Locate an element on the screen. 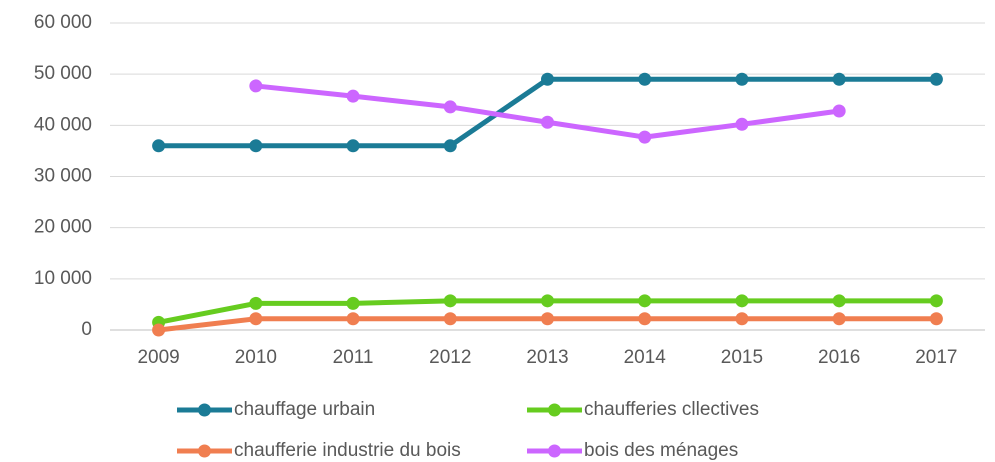  y-tick-label: 10 000 is located at coordinates (63, 278).